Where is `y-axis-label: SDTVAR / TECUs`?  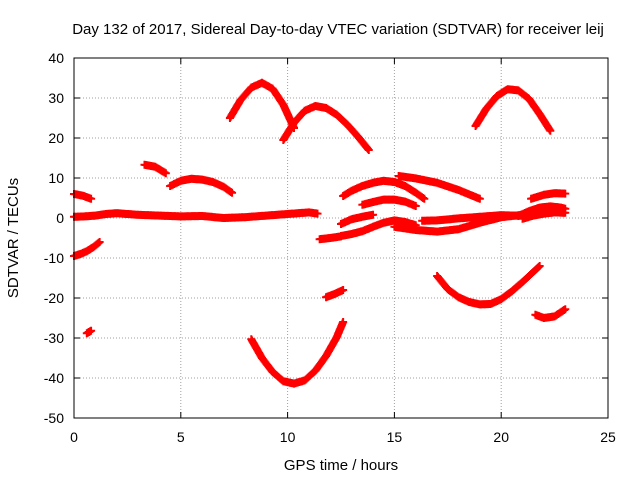 y-axis-label: SDTVAR / TECUs is located at coordinates (13, 238).